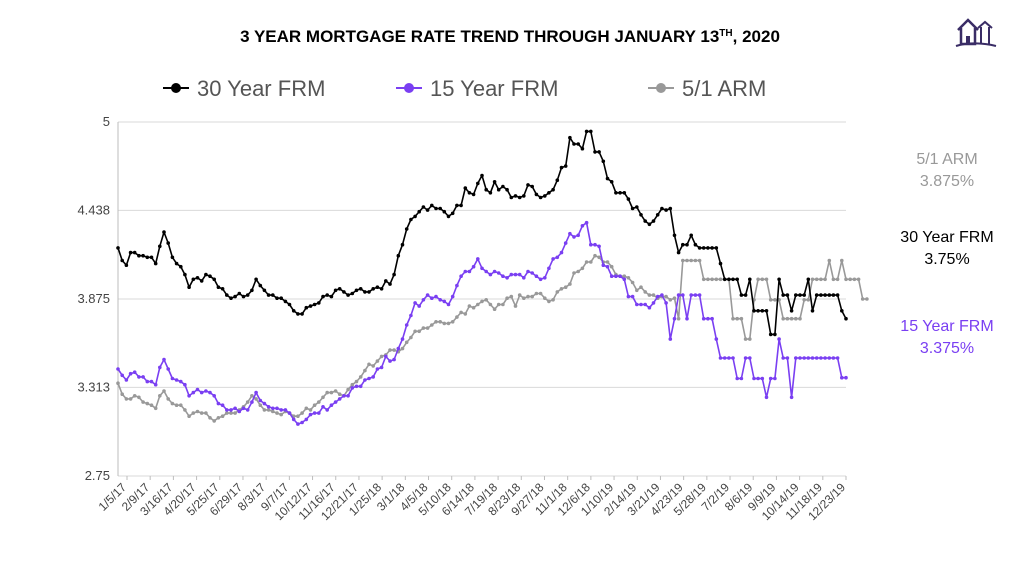 This screenshot has width=1024, height=570. Describe the element at coordinates (106, 121) in the screenshot. I see `y-tick-label: 5` at that location.